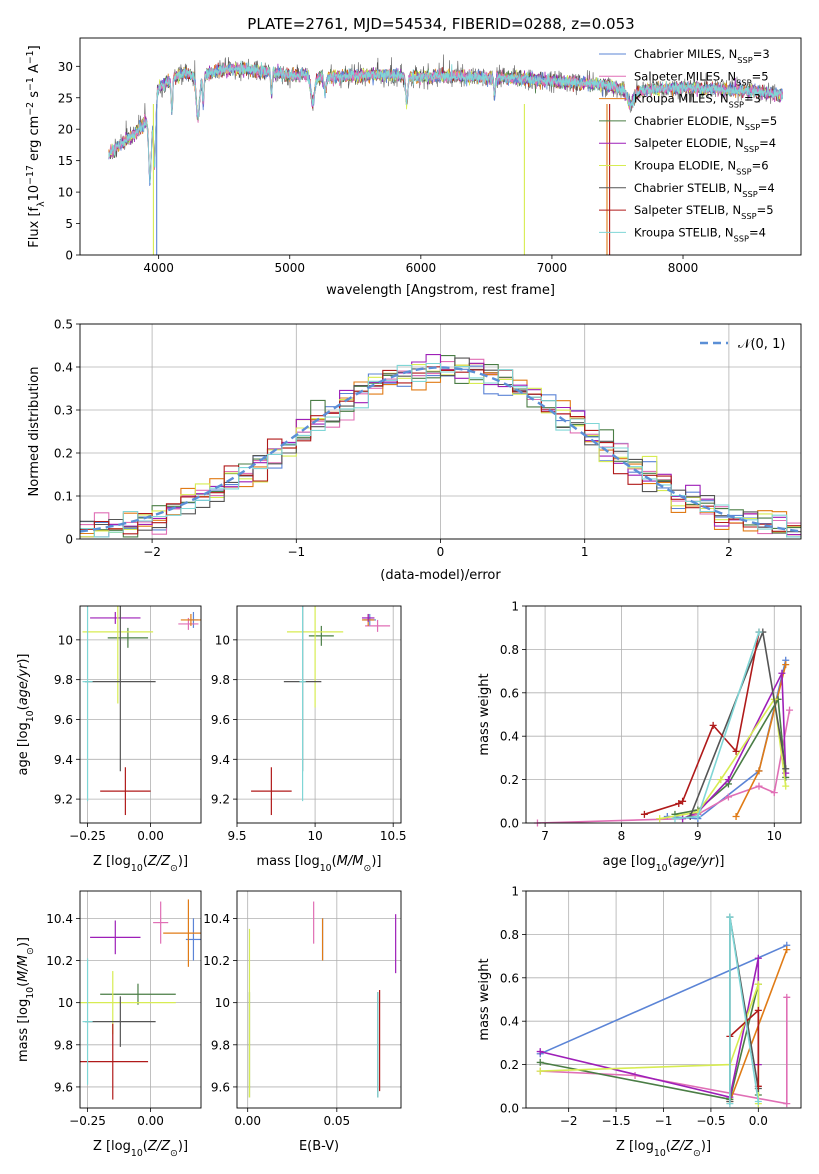 Image resolution: width=819 pixels, height=1174 pixels. I want to click on x-tick-label: 5000, so click(289, 268).